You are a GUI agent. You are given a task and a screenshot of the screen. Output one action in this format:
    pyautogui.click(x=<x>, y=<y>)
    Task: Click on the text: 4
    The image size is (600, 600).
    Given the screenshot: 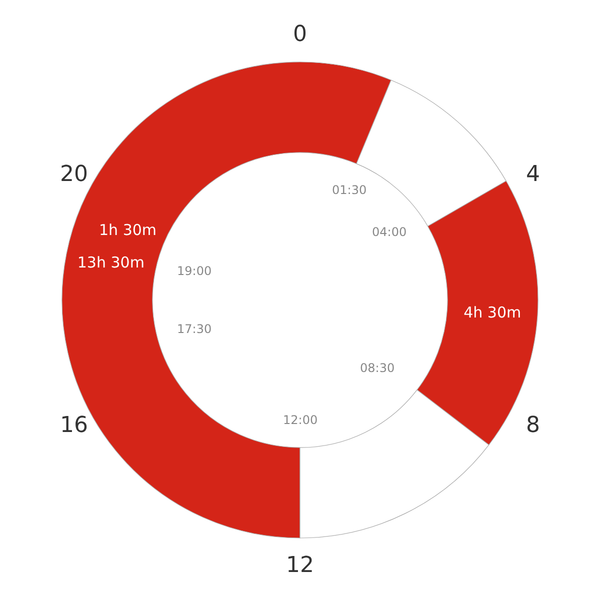 What is the action you would take?
    pyautogui.click(x=533, y=174)
    